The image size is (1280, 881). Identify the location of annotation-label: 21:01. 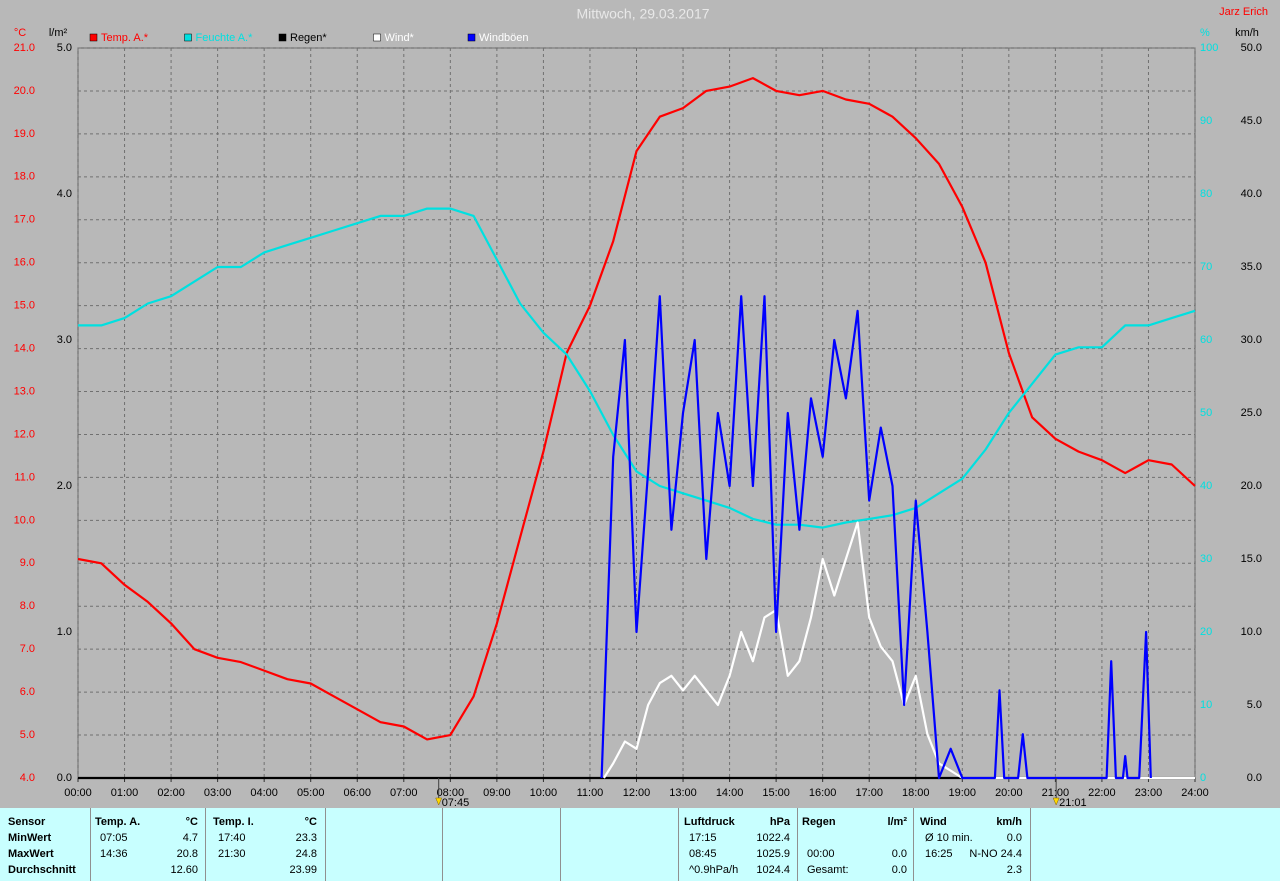
(1073, 802).